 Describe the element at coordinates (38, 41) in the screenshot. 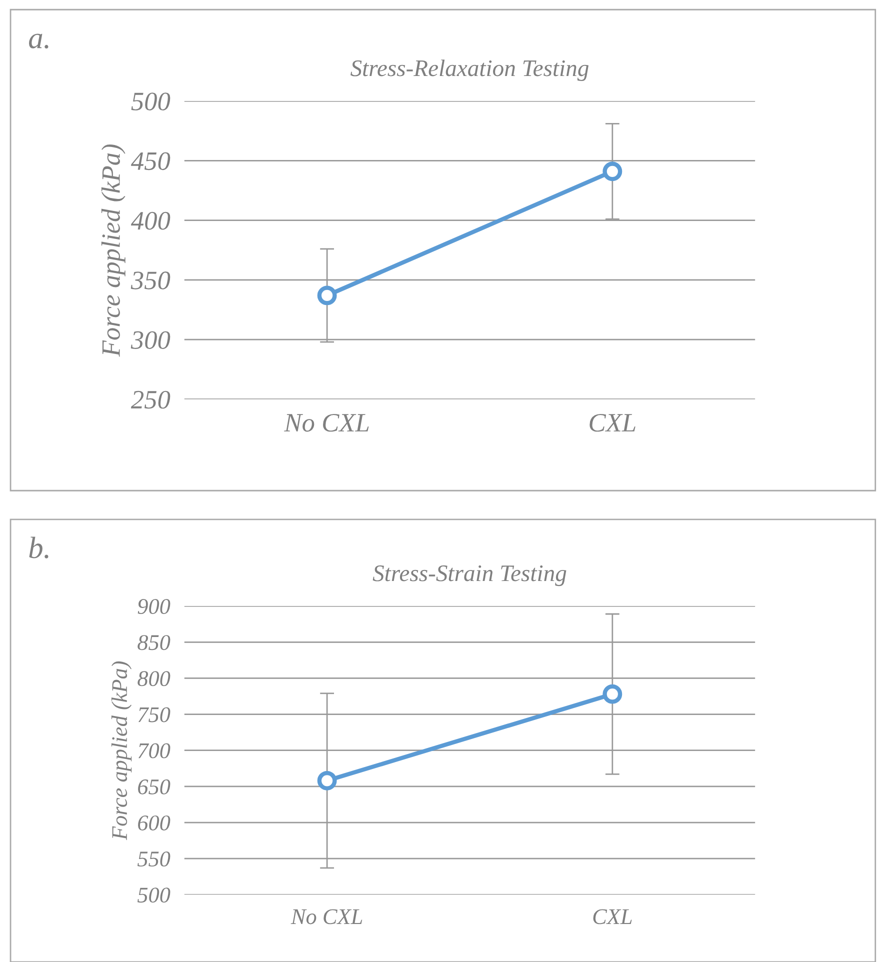

I see `text: a.` at that location.